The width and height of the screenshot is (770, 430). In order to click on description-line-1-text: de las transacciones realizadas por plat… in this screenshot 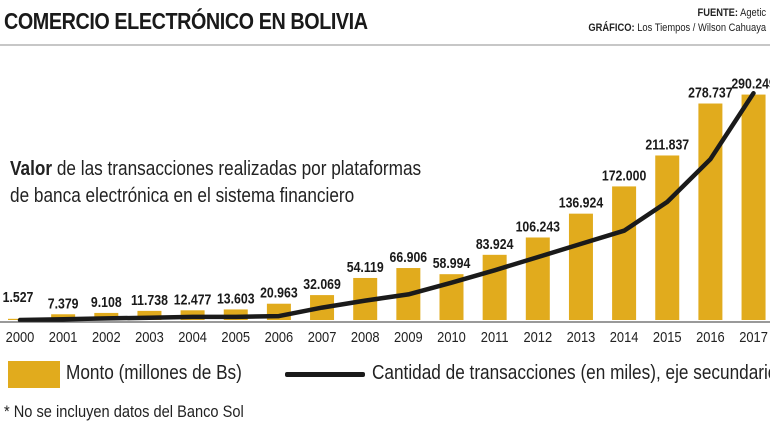, I will do `click(237, 169)`.